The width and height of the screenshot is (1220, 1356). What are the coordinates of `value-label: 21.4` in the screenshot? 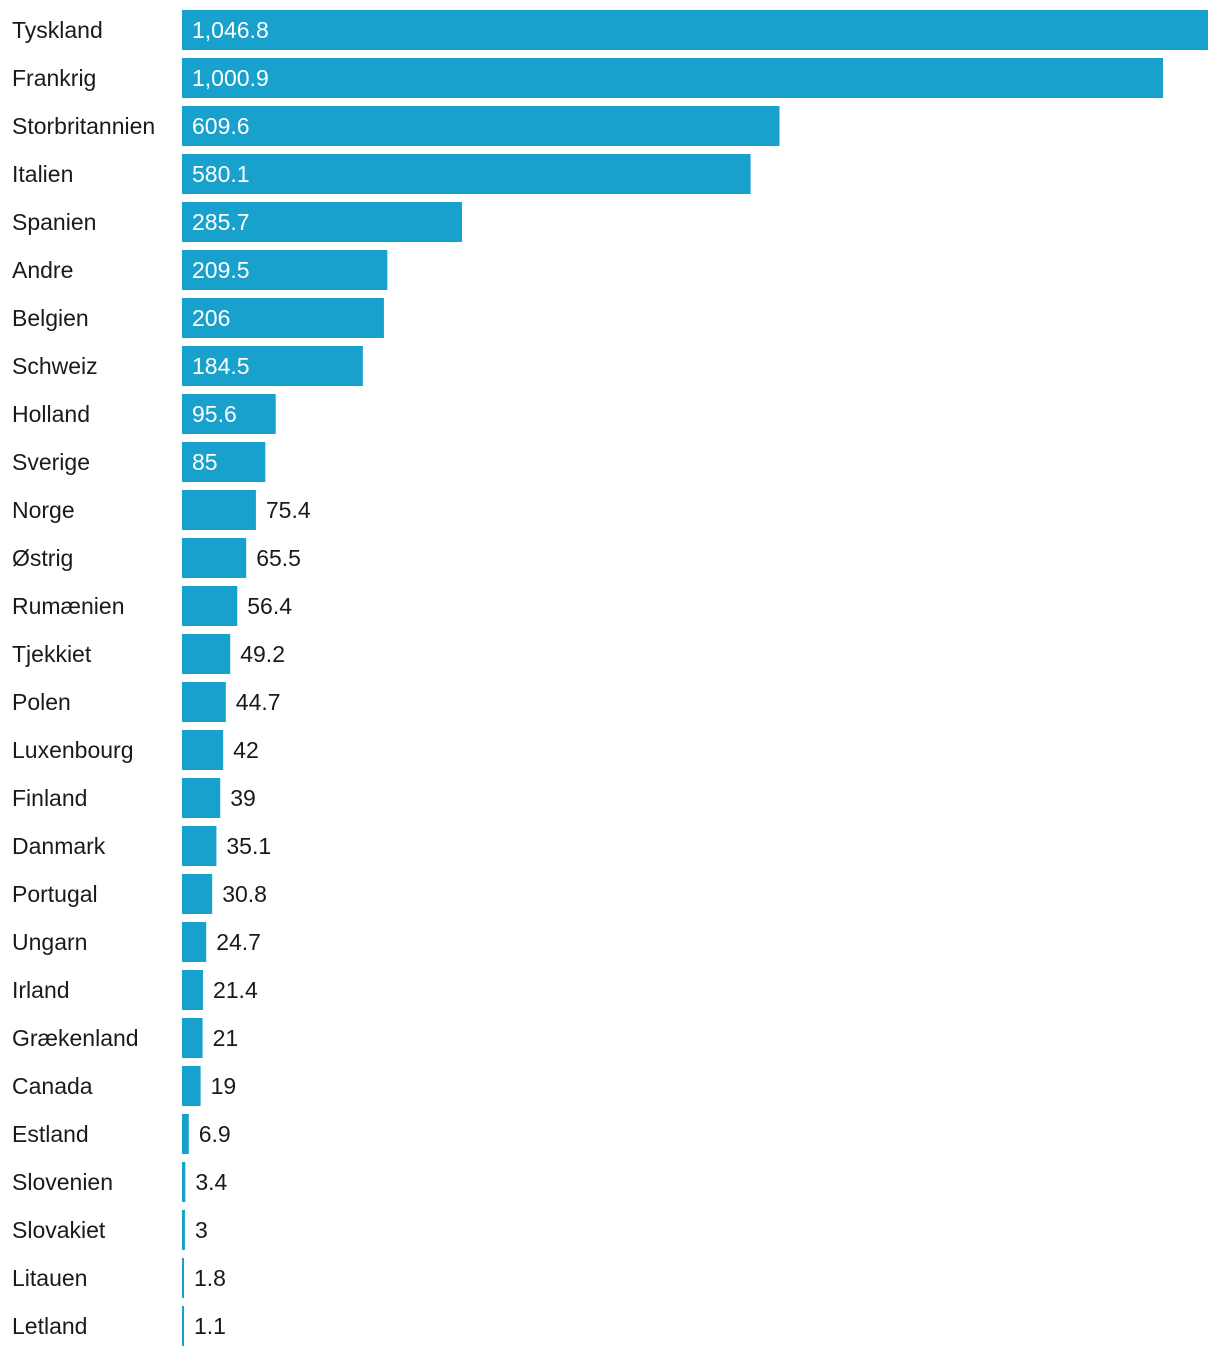 It's located at (235, 990).